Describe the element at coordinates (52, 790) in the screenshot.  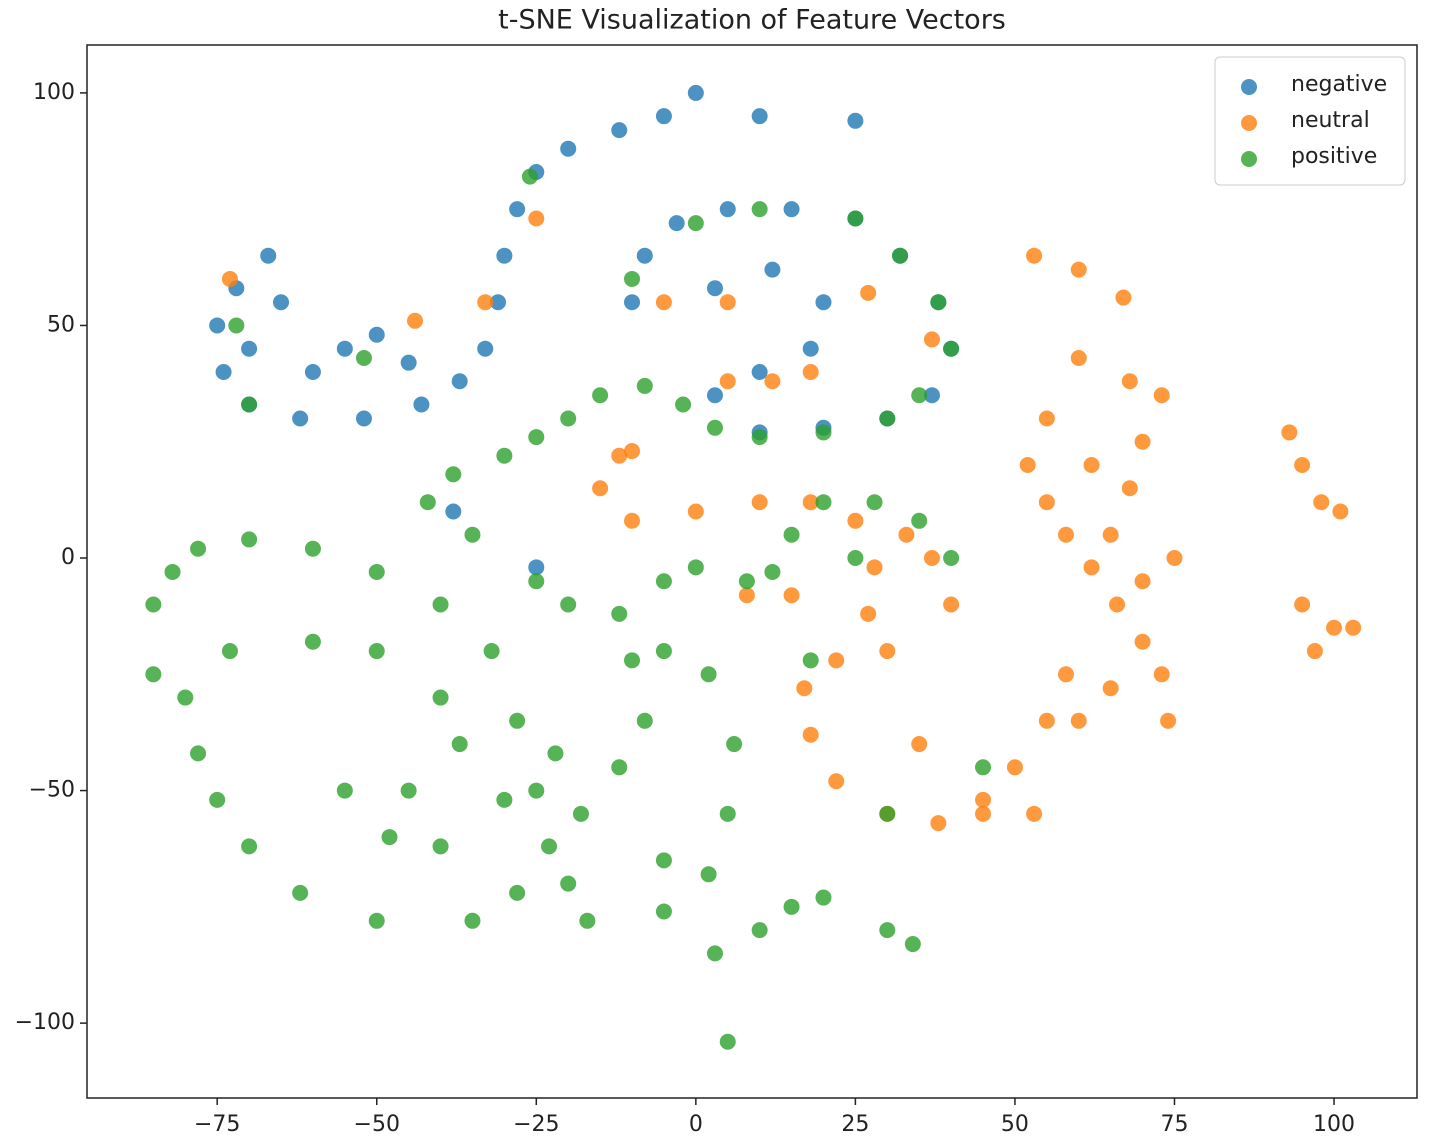
I see `y-tick-label: −50` at that location.